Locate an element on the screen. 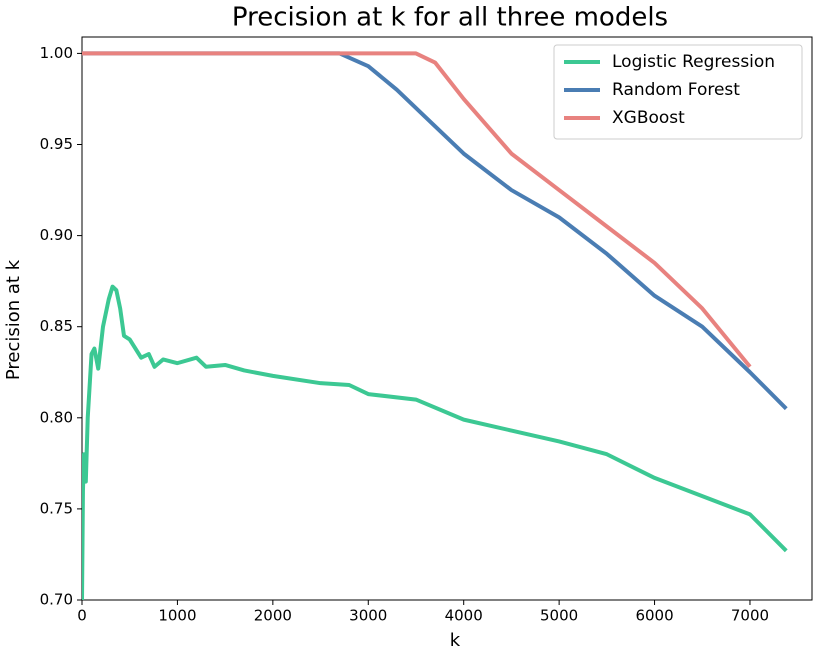 The width and height of the screenshot is (828, 654). x-tick-label: 7000 is located at coordinates (750, 616).